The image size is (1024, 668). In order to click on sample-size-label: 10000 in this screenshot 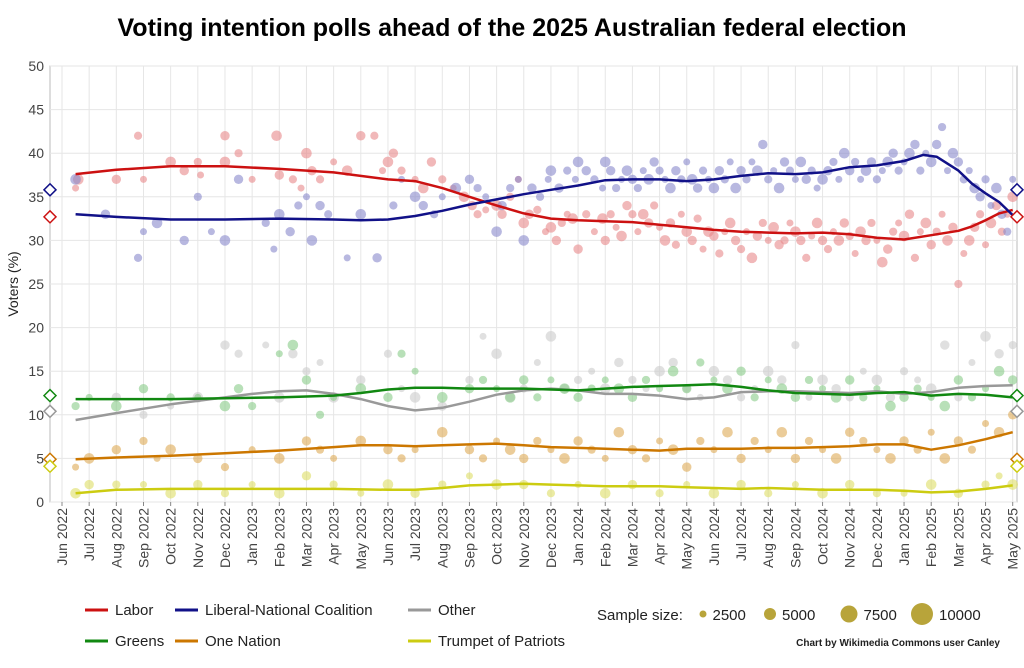, I will do `click(960, 615)`.